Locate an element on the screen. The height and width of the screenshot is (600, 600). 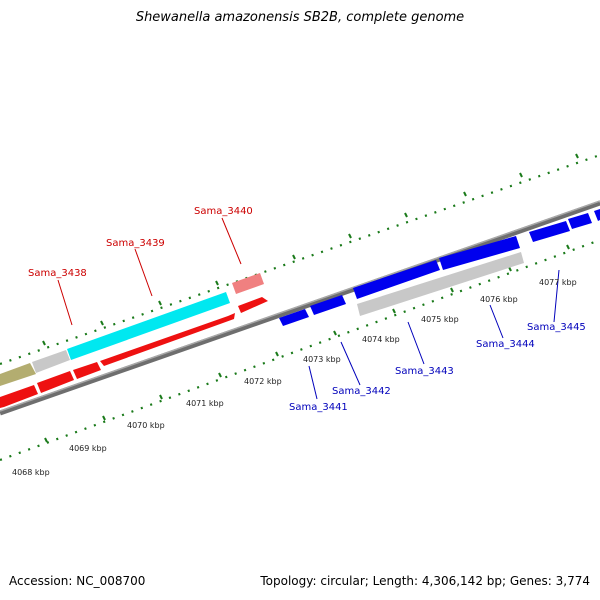
reverse-outer-row is located at coordinates (439, 267).